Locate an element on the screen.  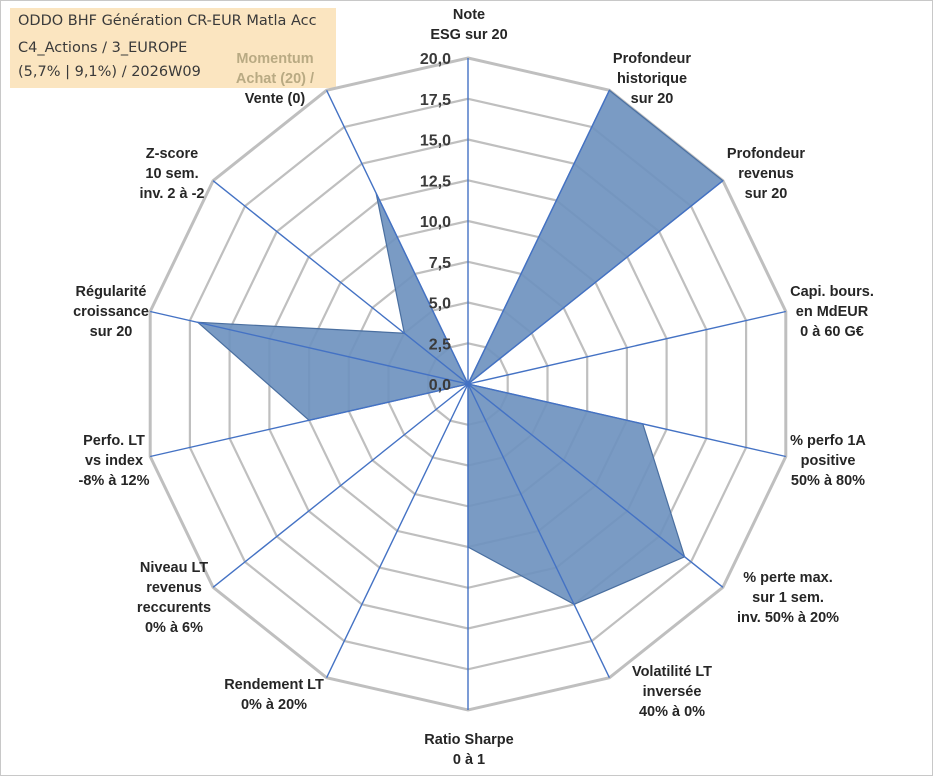
tick-label: 20,0 is located at coordinates (435, 59).